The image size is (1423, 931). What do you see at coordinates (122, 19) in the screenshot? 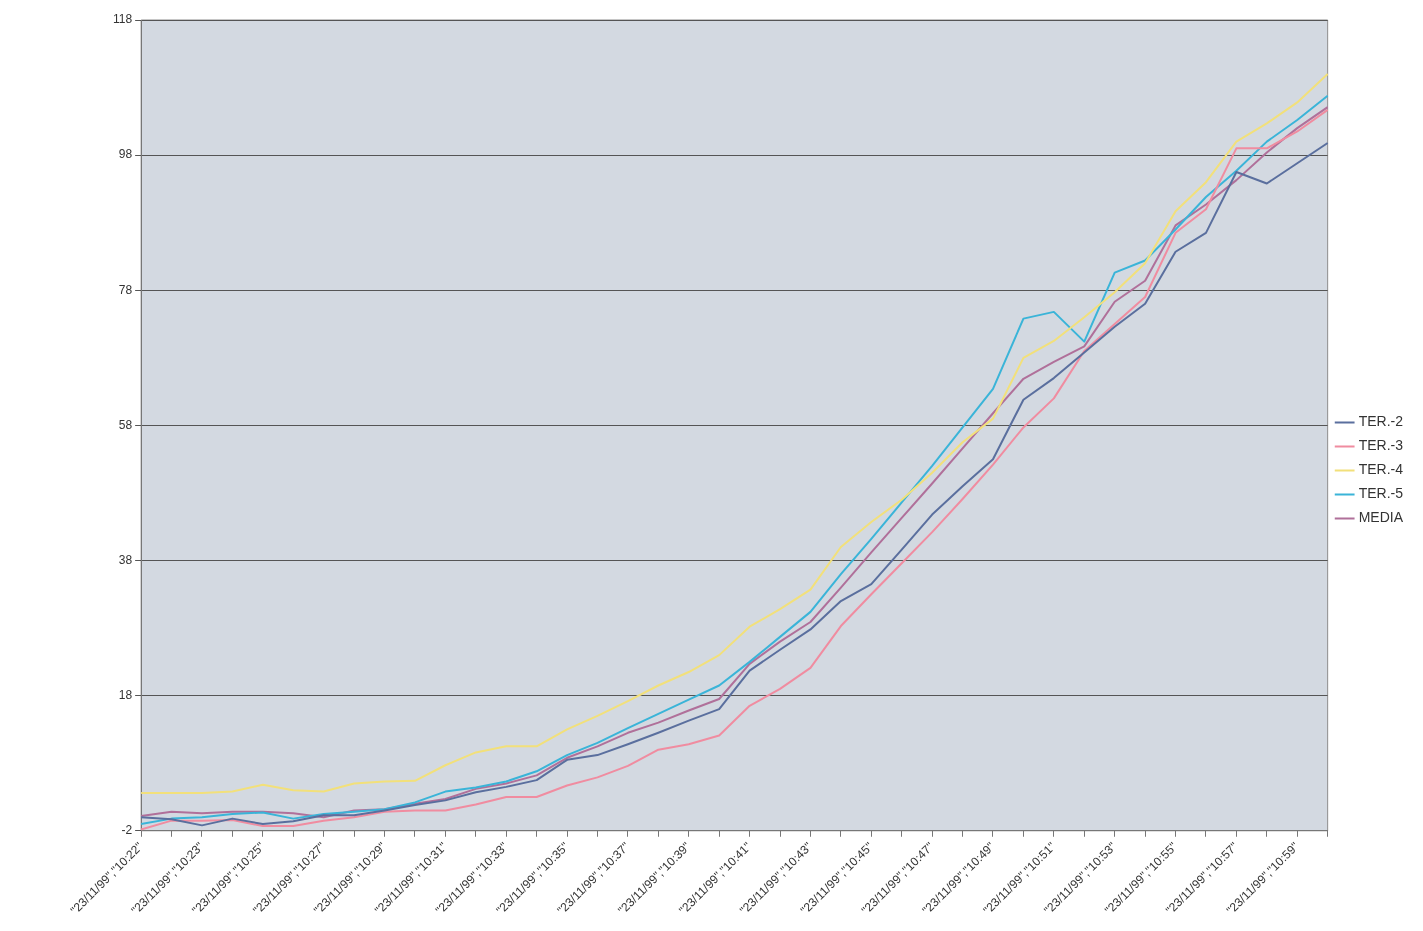
I see `y-tick-label: 118` at bounding box center [122, 19].